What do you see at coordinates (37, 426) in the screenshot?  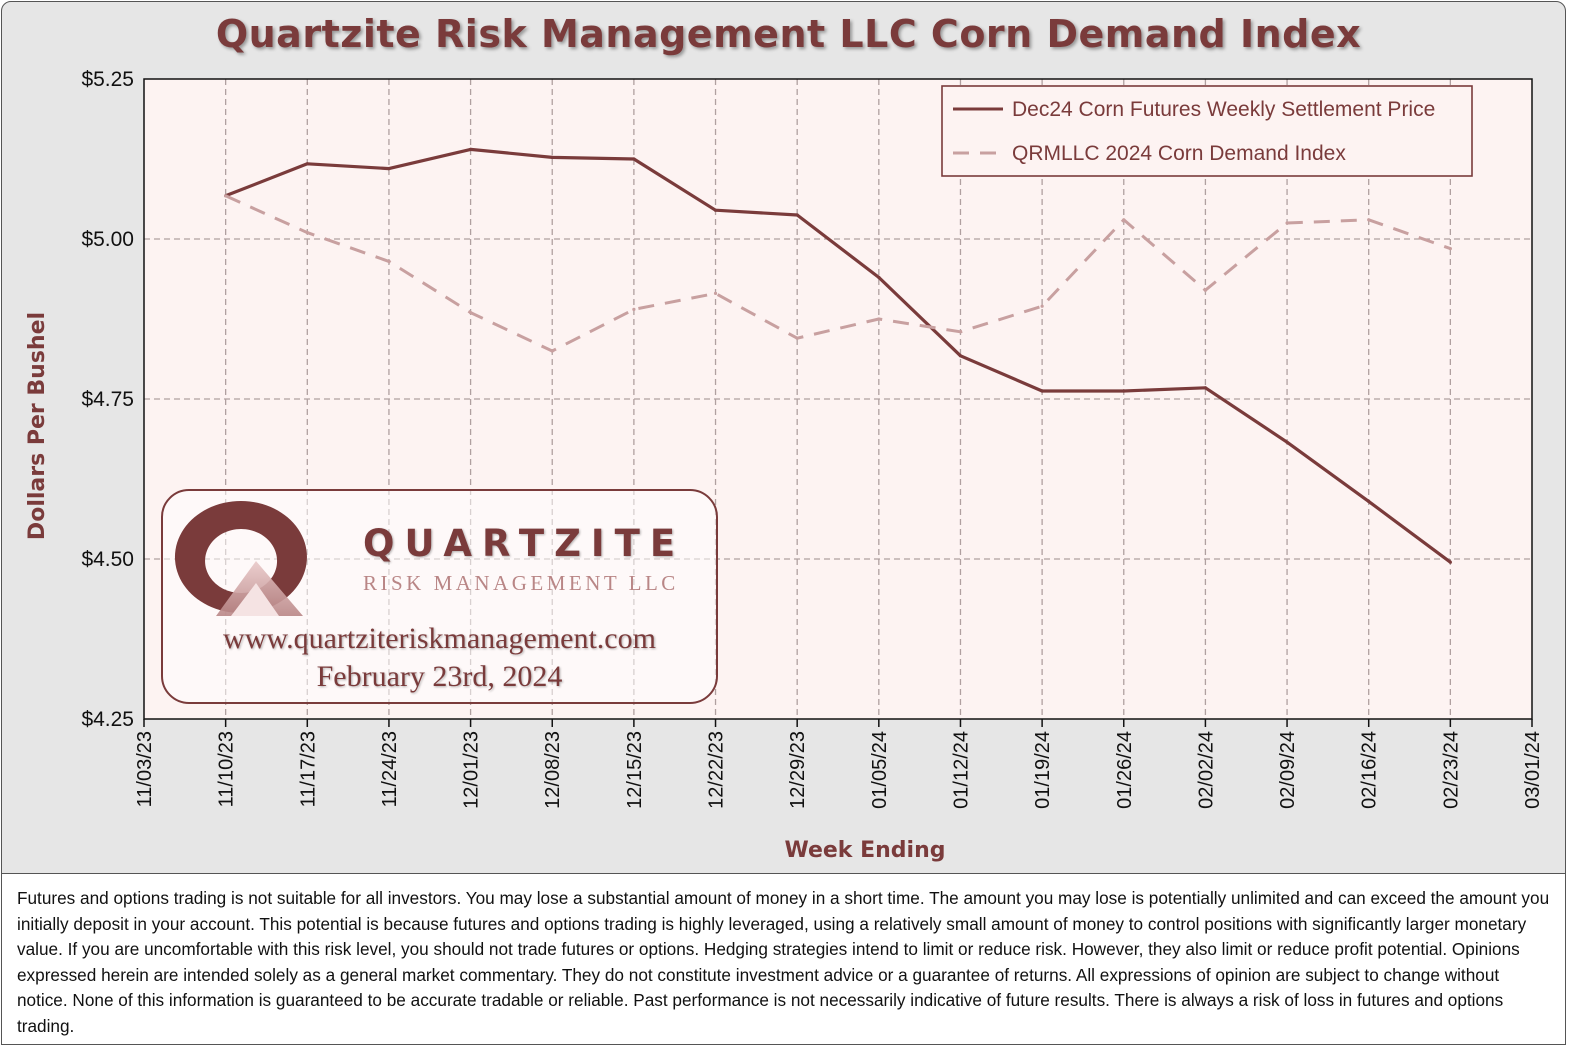 I see `y-axis-label: Dollars Per Bushel` at bounding box center [37, 426].